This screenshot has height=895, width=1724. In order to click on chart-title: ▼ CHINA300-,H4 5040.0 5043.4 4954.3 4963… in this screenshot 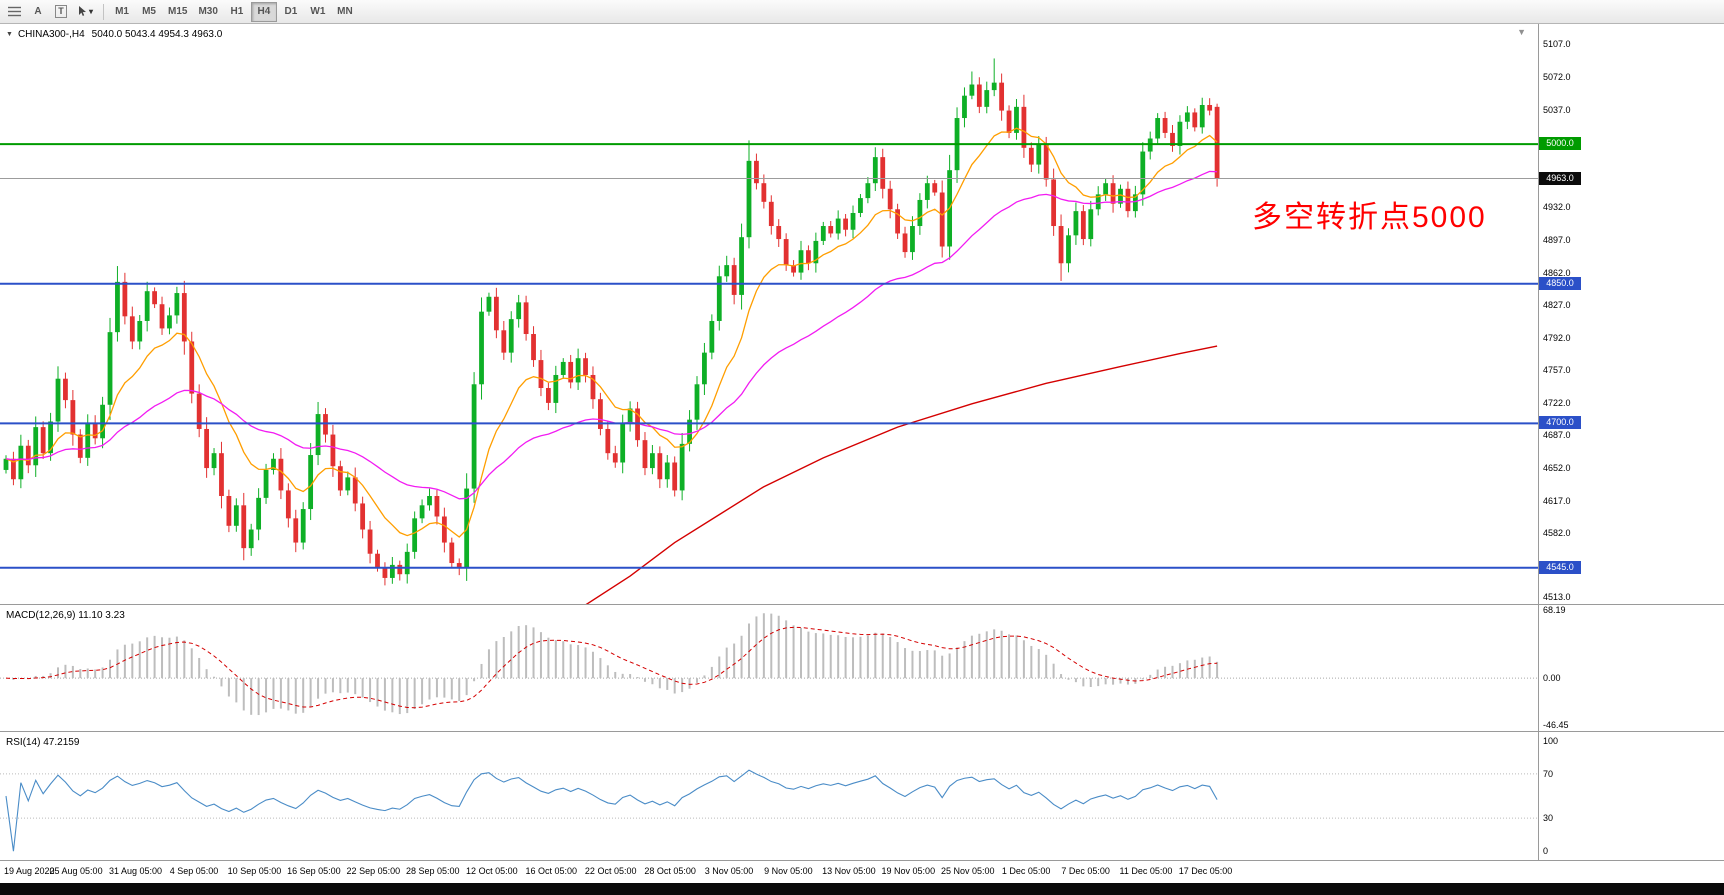, I will do `click(114, 34)`.